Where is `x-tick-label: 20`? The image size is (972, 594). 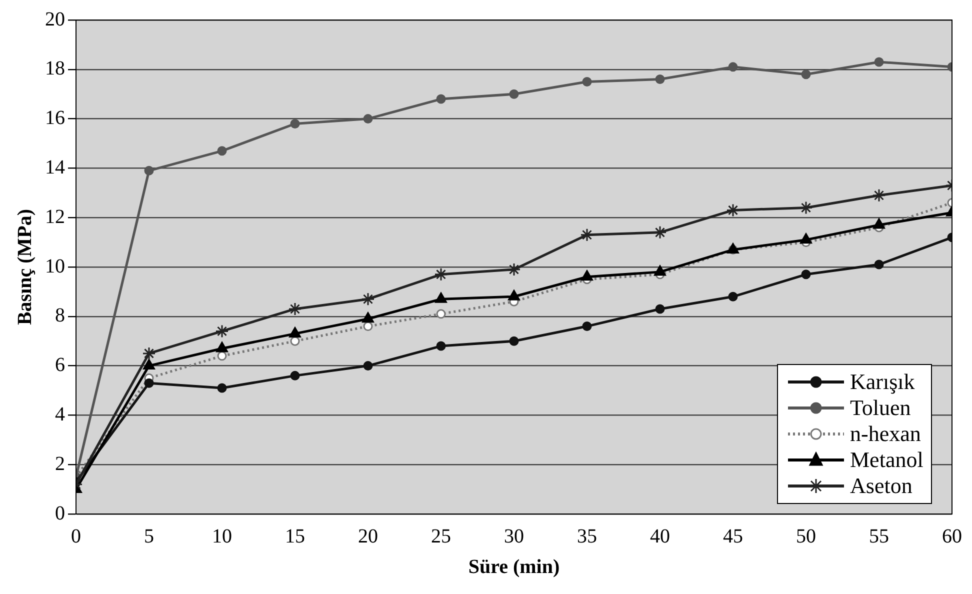
x-tick-label: 20 is located at coordinates (368, 536).